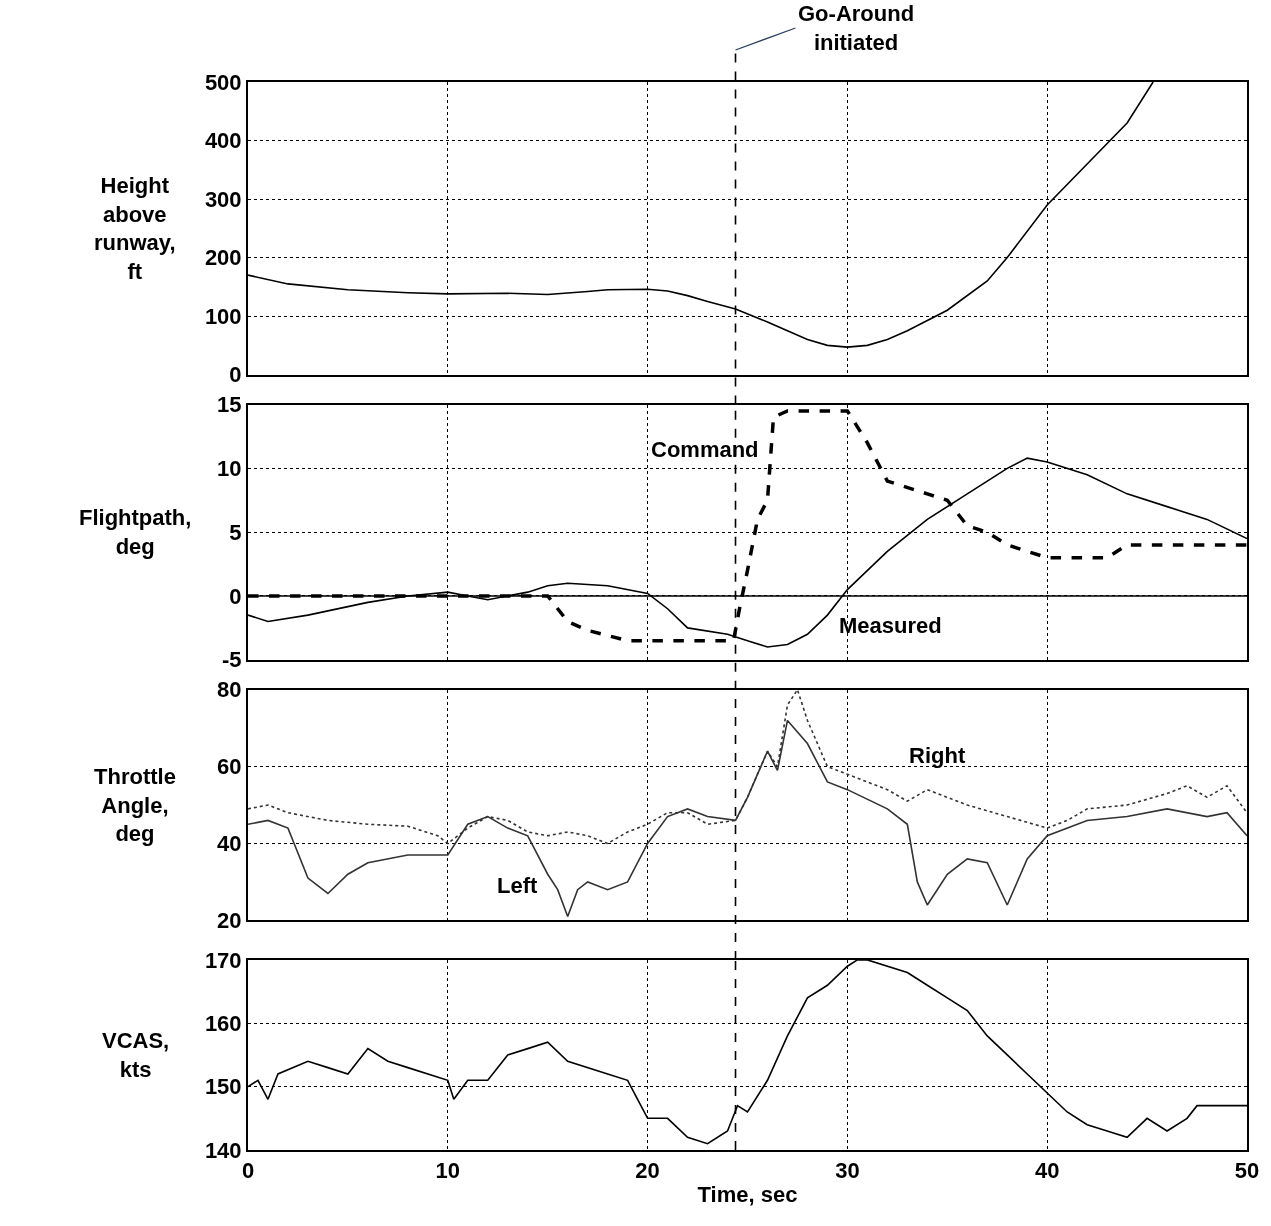 The height and width of the screenshot is (1226, 1271). Describe the element at coordinates (229, 469) in the screenshot. I see `y-tick-label: 10` at that location.